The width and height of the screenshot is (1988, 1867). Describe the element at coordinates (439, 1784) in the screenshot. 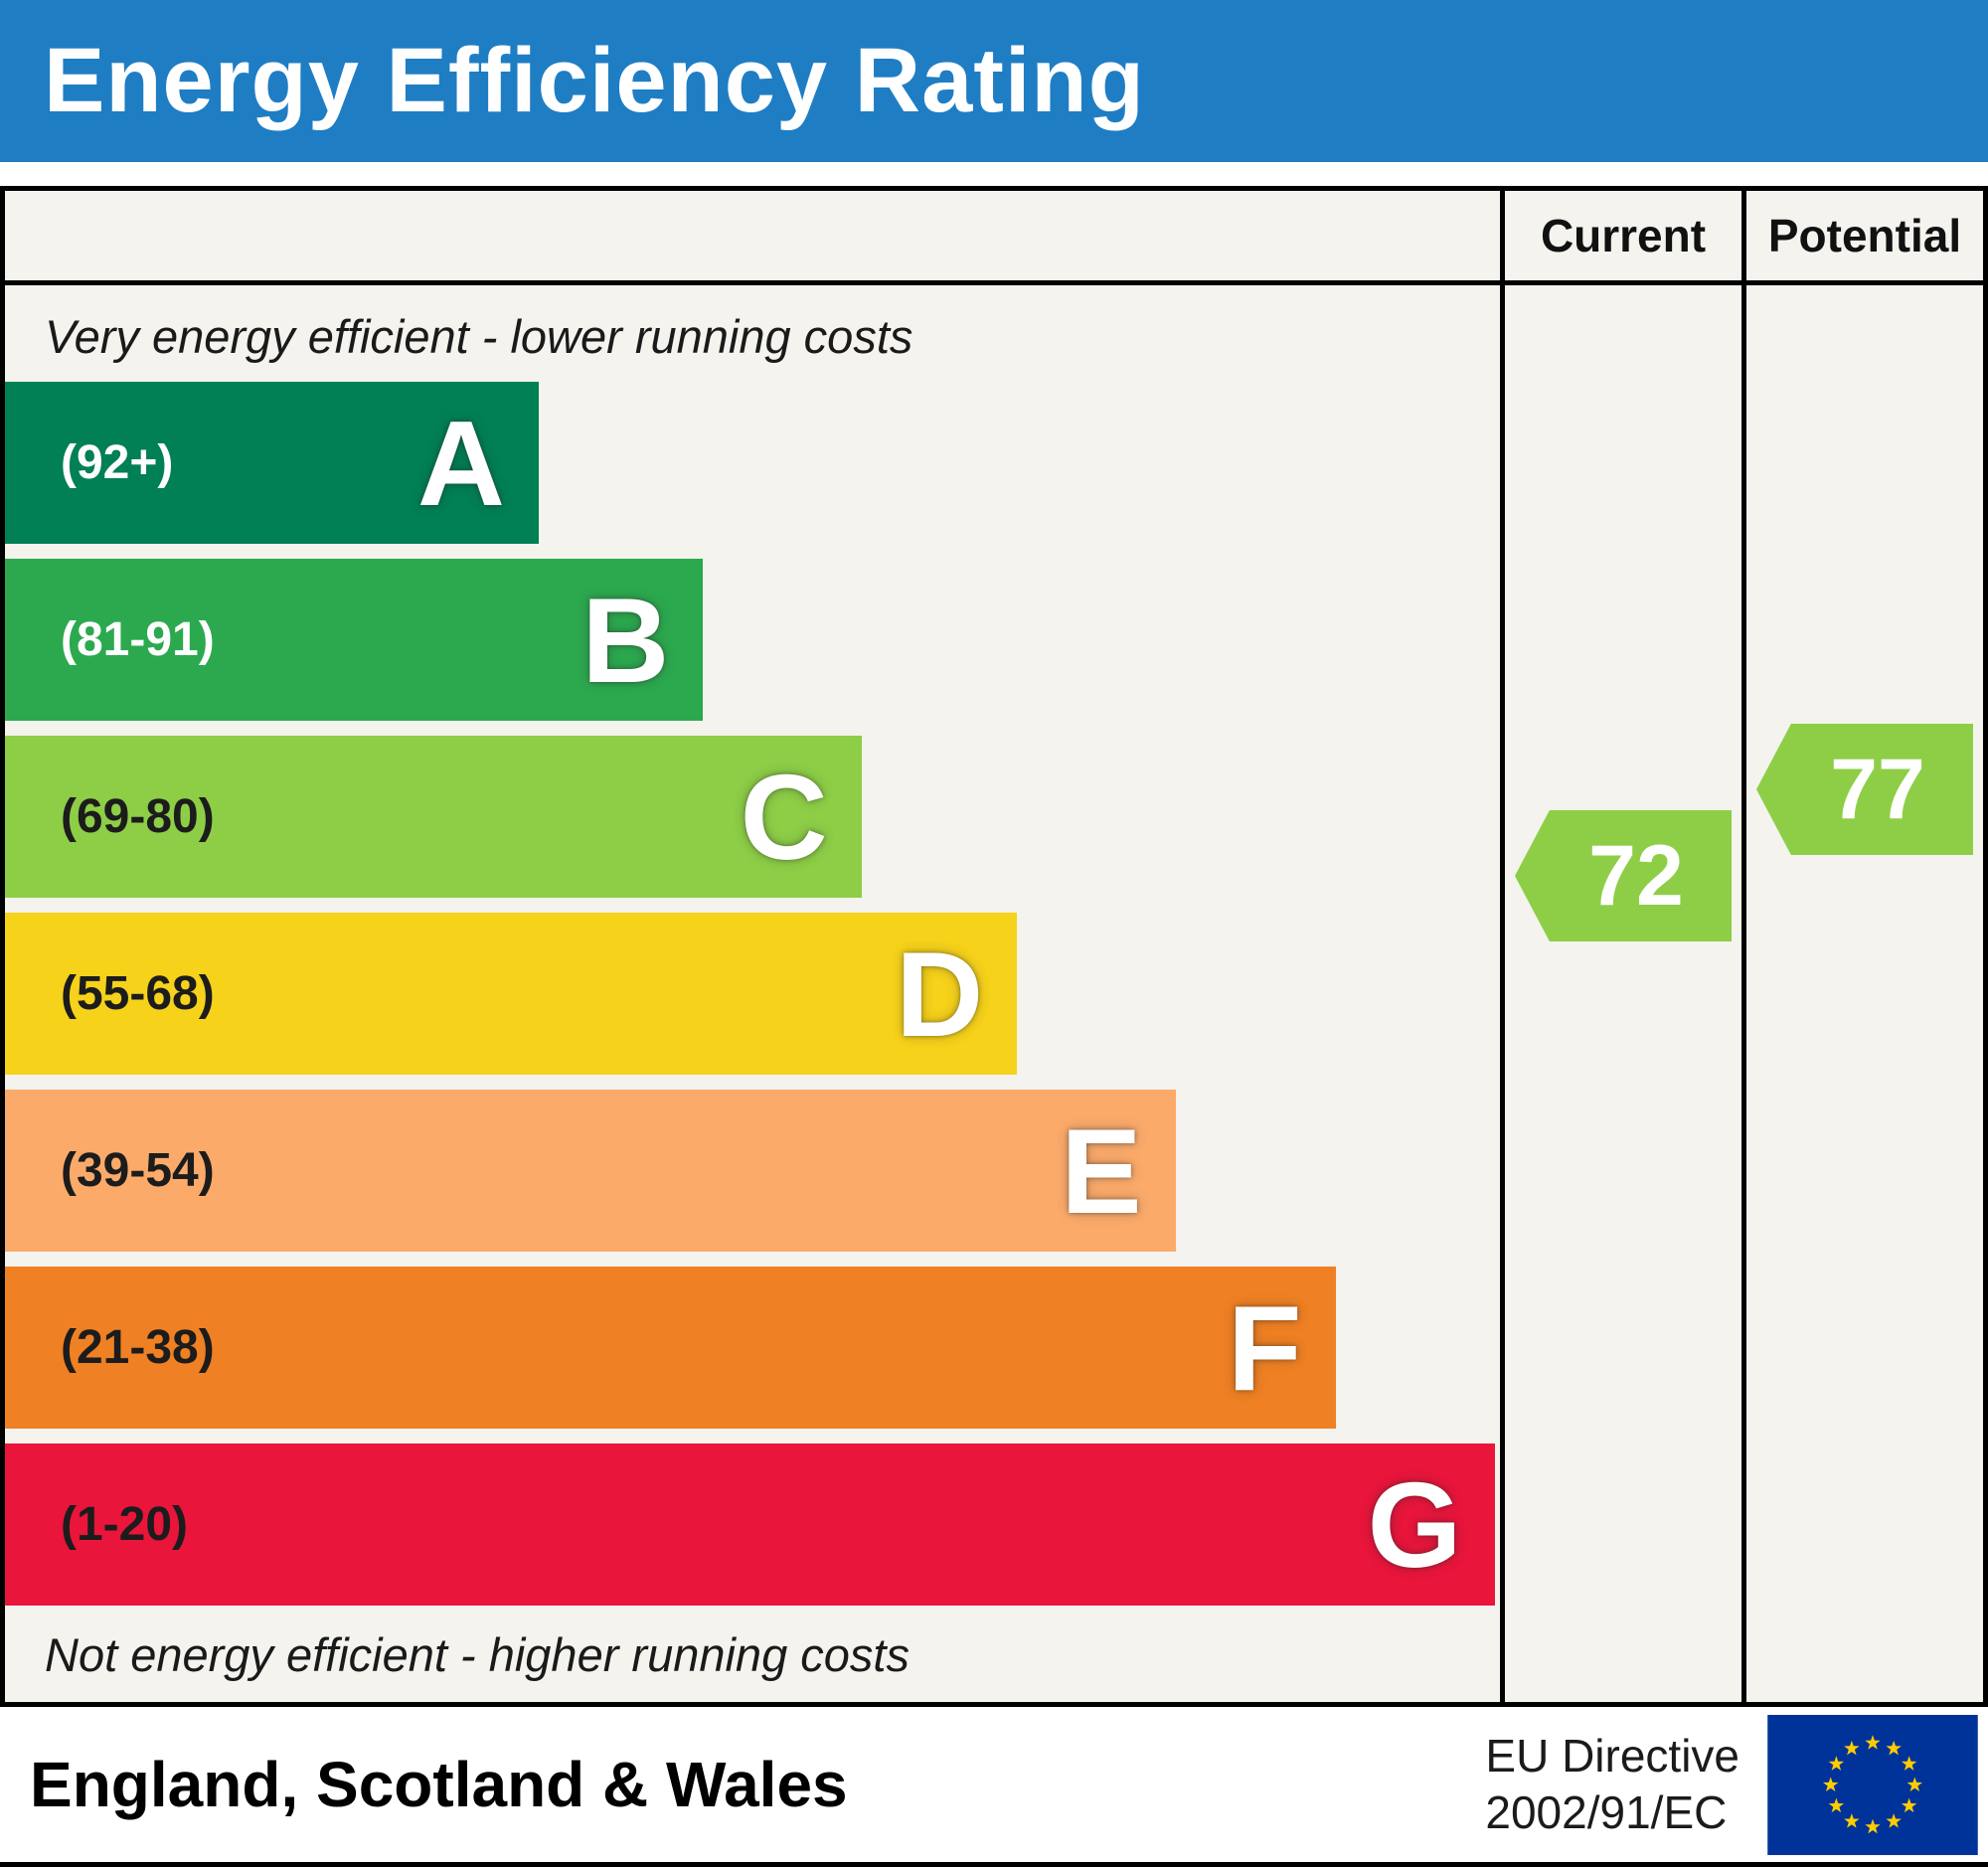

I see `region-label: England, Scotland & Wales` at that location.